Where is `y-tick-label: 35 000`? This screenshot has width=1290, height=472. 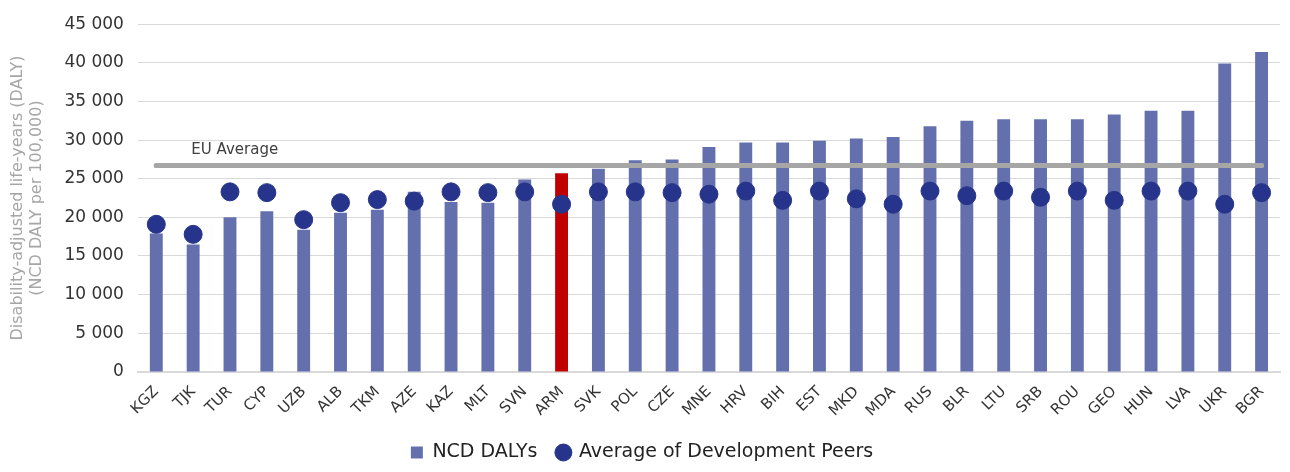
y-tick-label: 35 000 is located at coordinates (94, 99).